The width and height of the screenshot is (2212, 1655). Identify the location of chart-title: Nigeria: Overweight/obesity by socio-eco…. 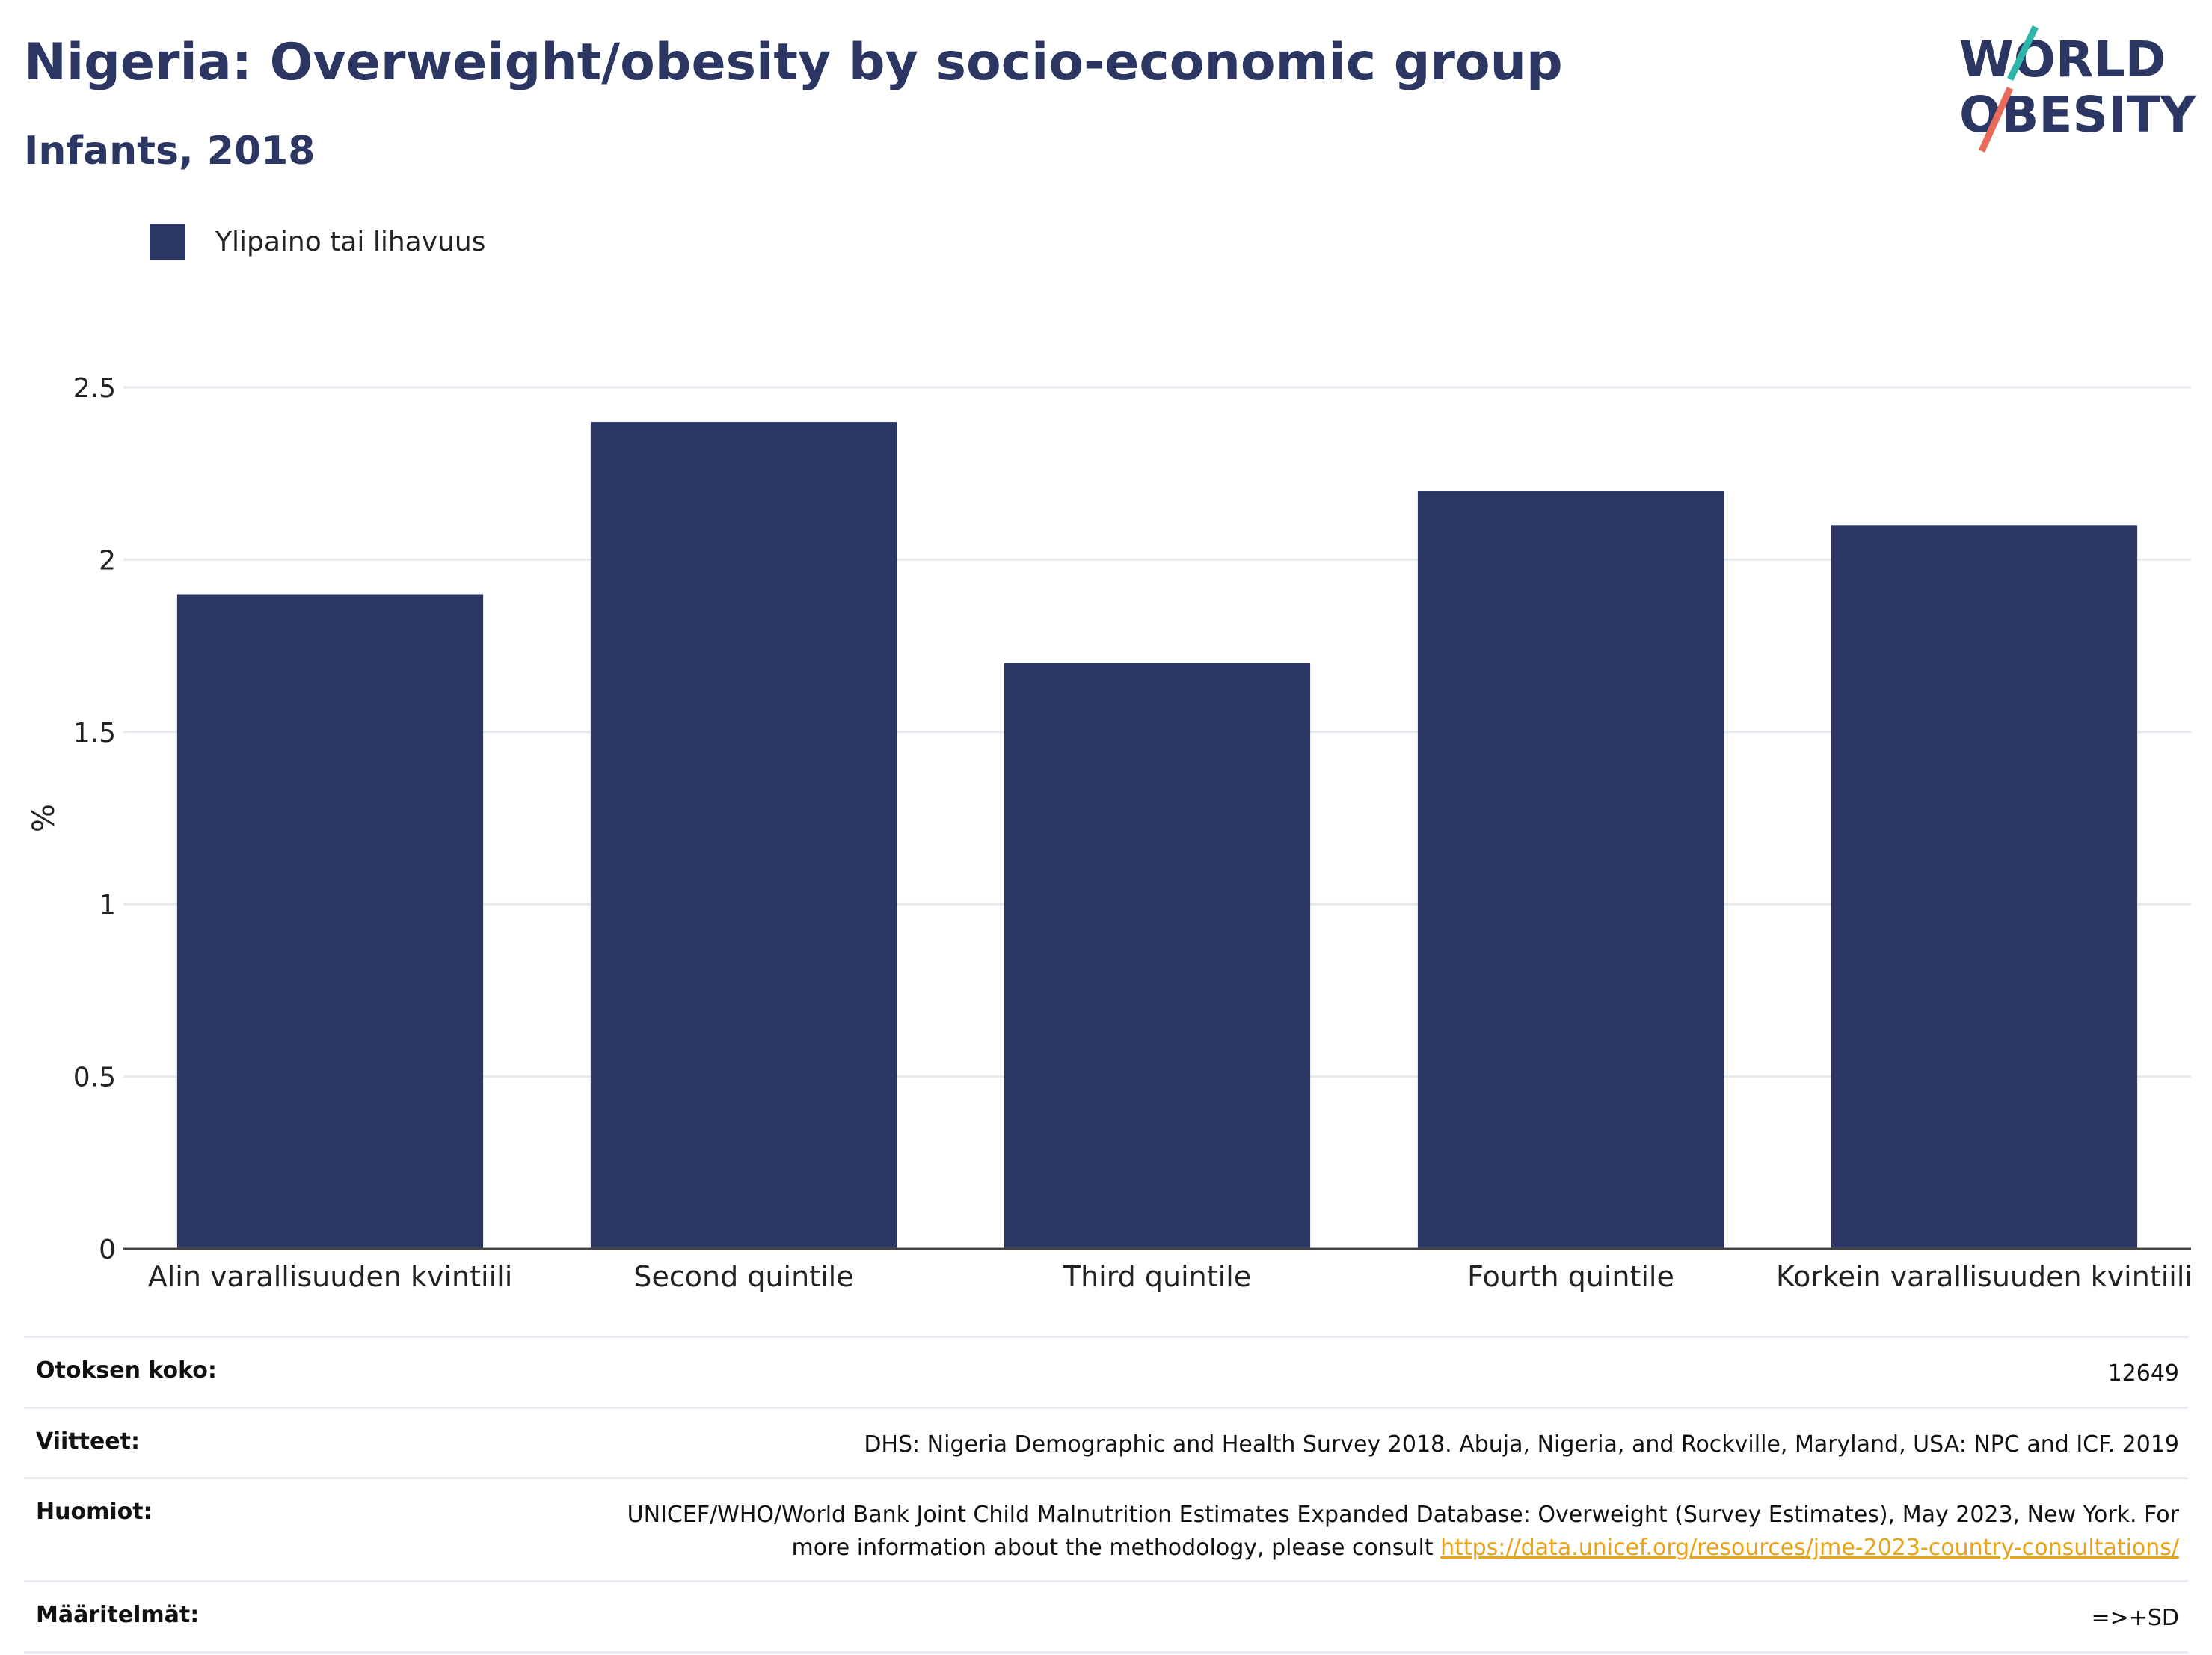
(793, 62).